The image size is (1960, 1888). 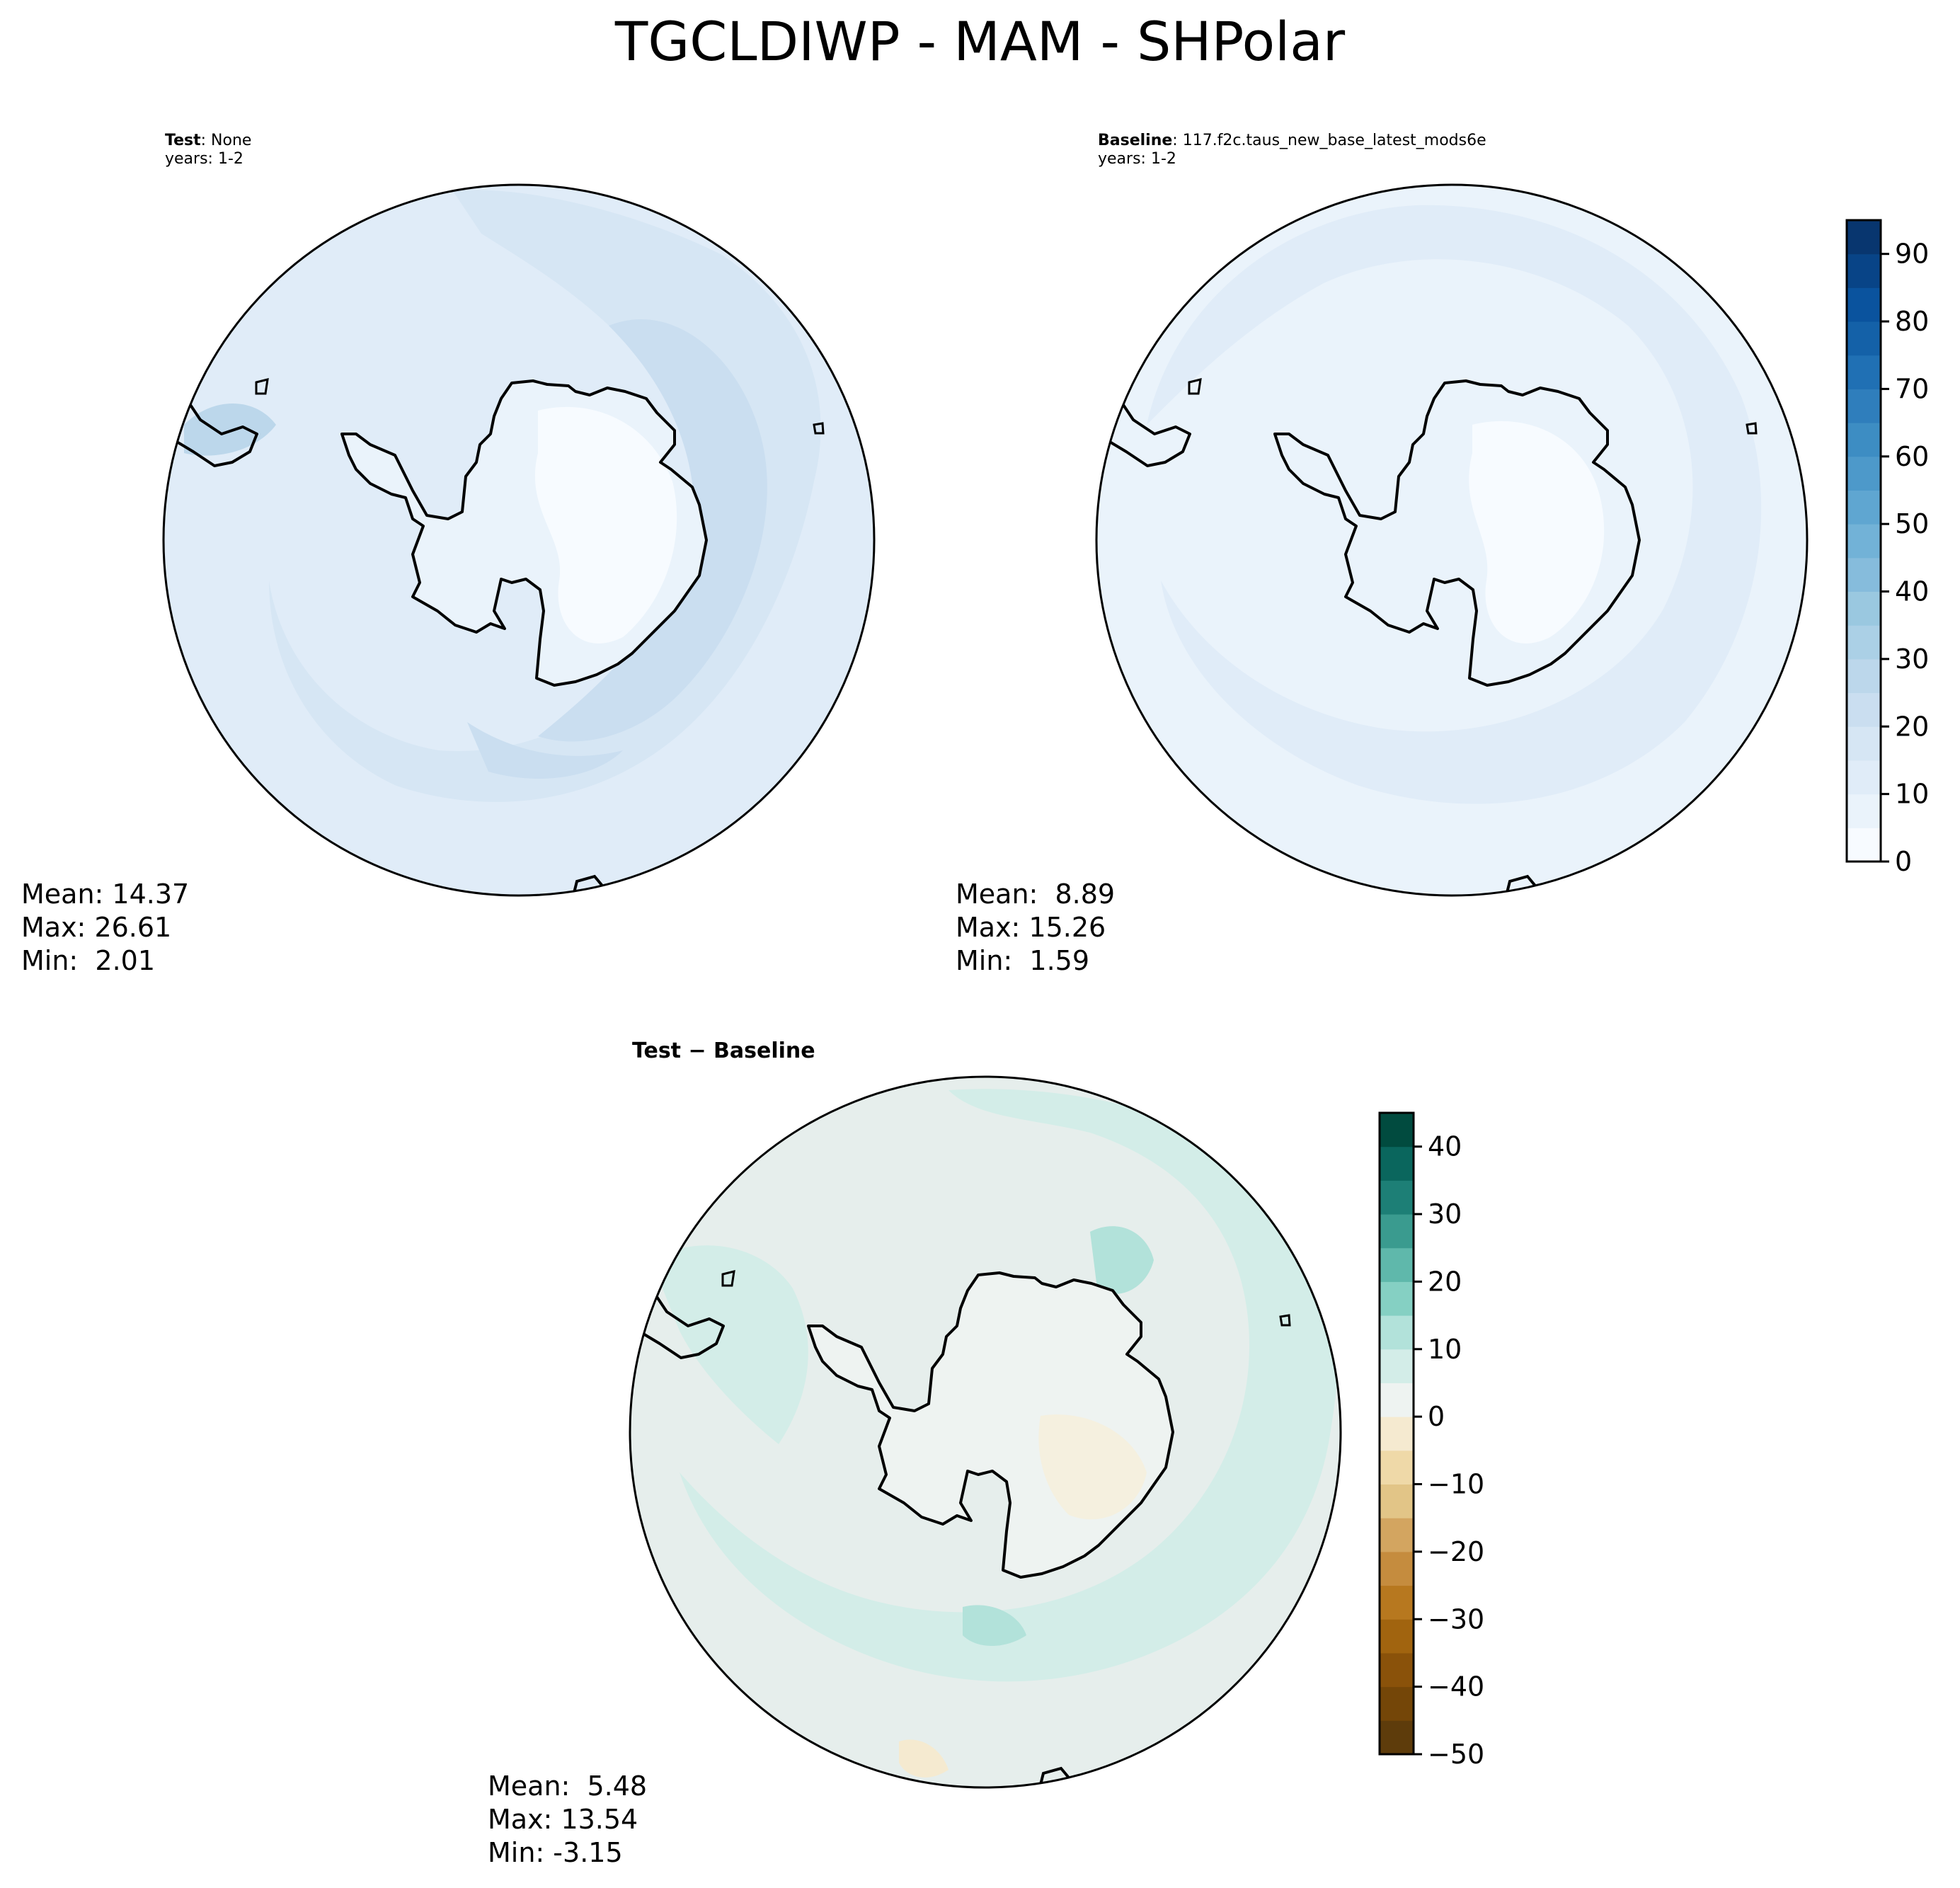 What do you see at coordinates (1912, 456) in the screenshot?
I see `blues-colorbar-tick-label: 60` at bounding box center [1912, 456].